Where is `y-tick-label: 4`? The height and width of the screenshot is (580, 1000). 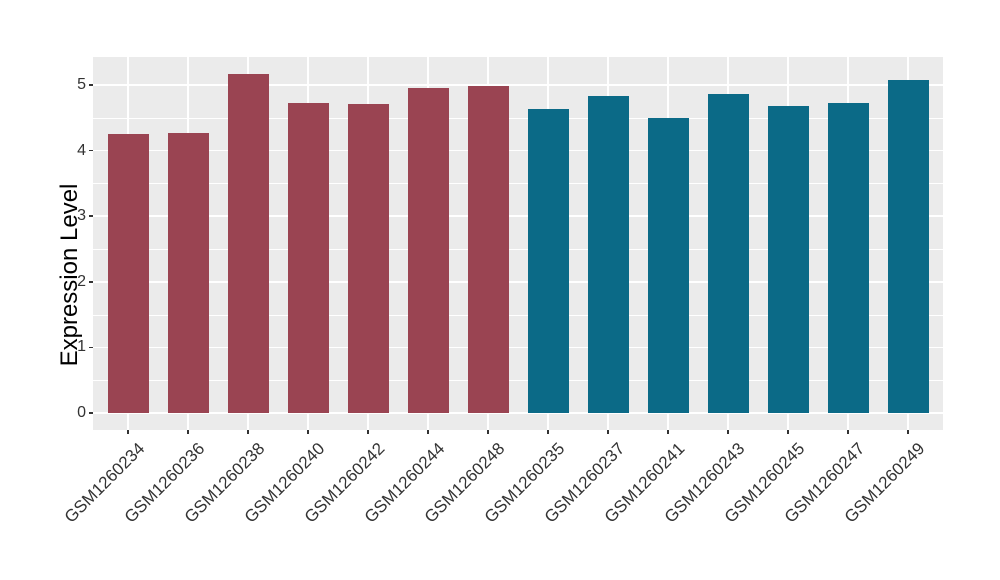 y-tick-label: 4 is located at coordinates (81, 150).